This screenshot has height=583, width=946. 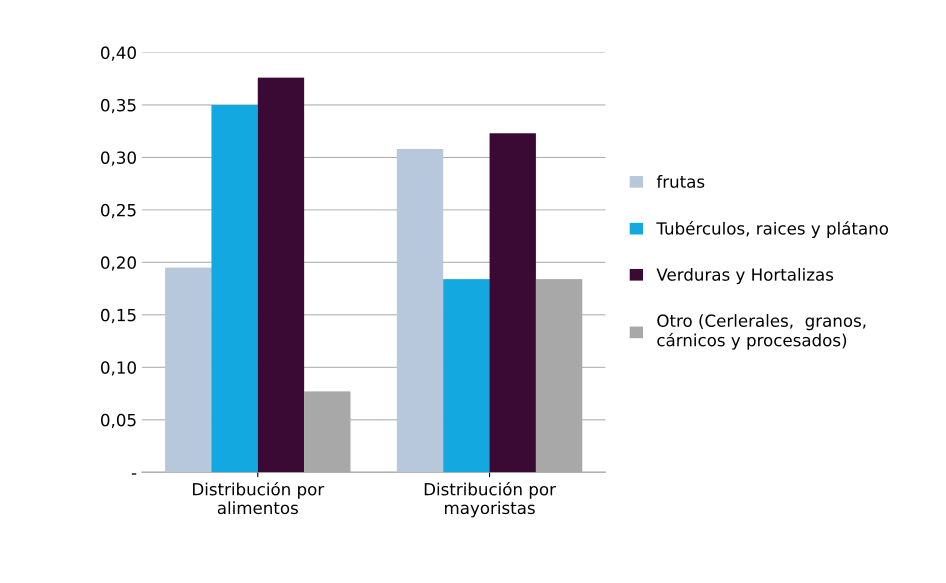 What do you see at coordinates (490, 500) in the screenshot?
I see `x-tick-label: Distribución por mayoristas` at bounding box center [490, 500].